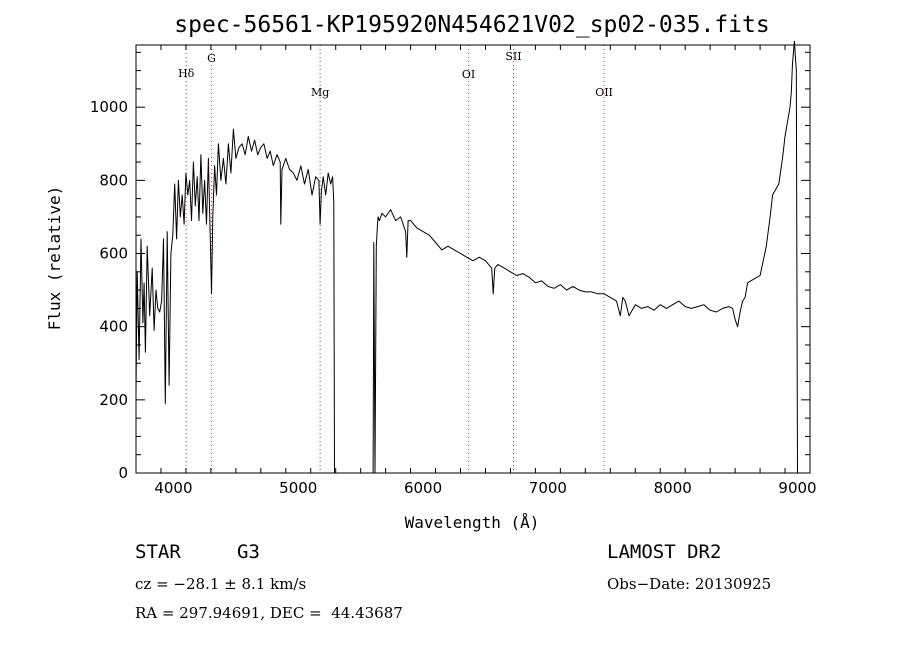  What do you see at coordinates (298, 488) in the screenshot?
I see `x-tick-label: 5000` at bounding box center [298, 488].